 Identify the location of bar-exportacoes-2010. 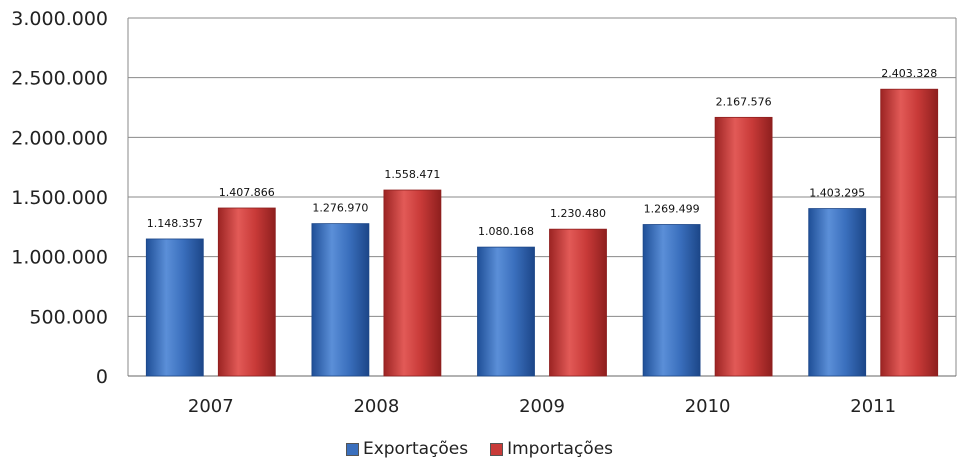
(671, 300).